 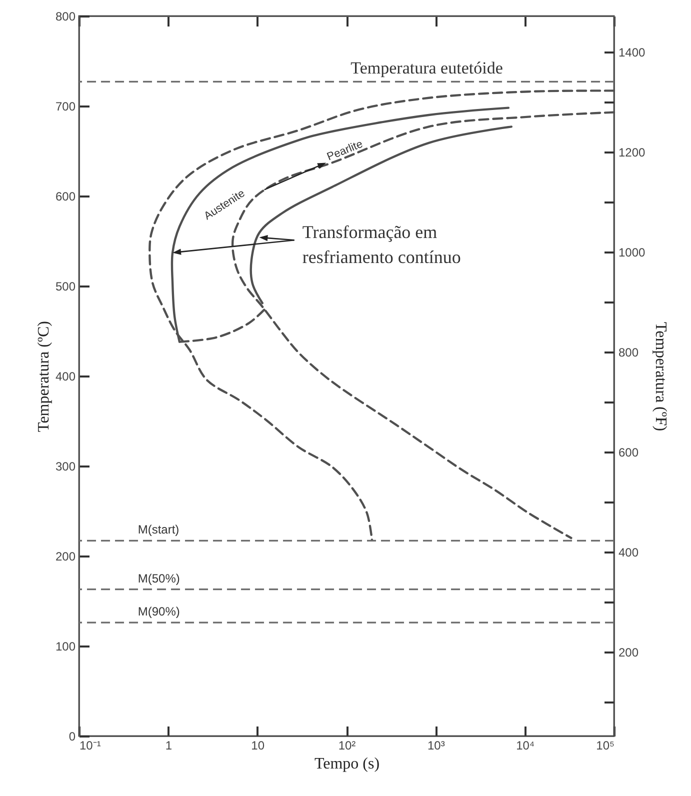 What do you see at coordinates (65, 377) in the screenshot?
I see `y-tick-label: 400` at bounding box center [65, 377].